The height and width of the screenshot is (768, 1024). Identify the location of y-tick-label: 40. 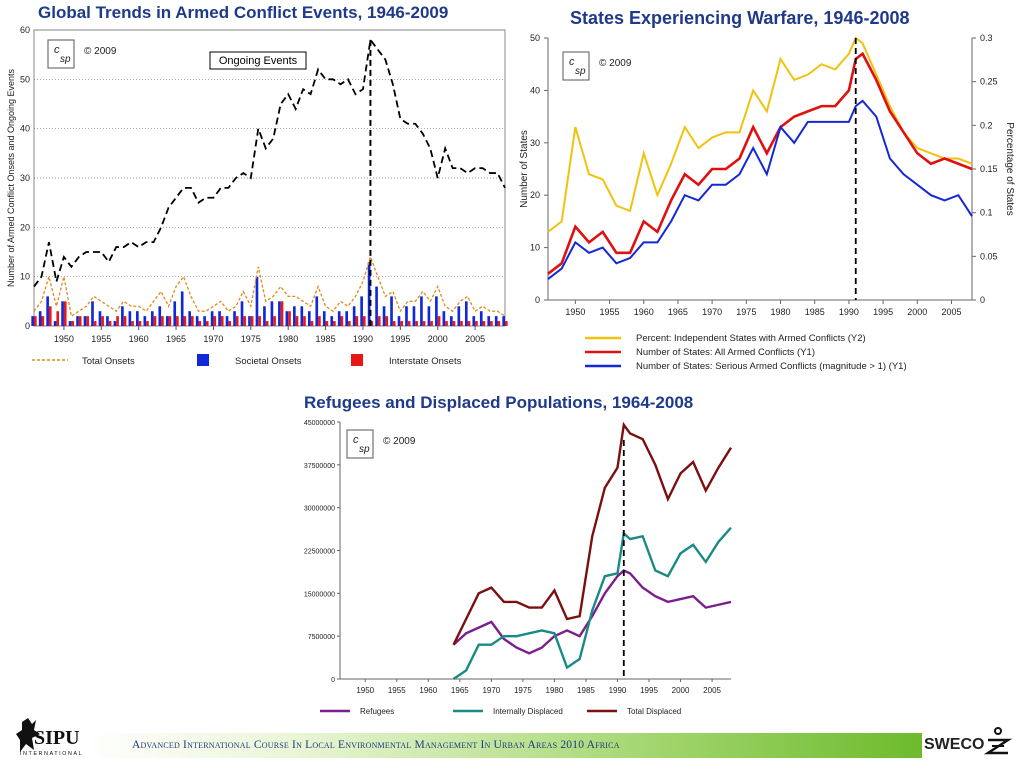
(535, 90).